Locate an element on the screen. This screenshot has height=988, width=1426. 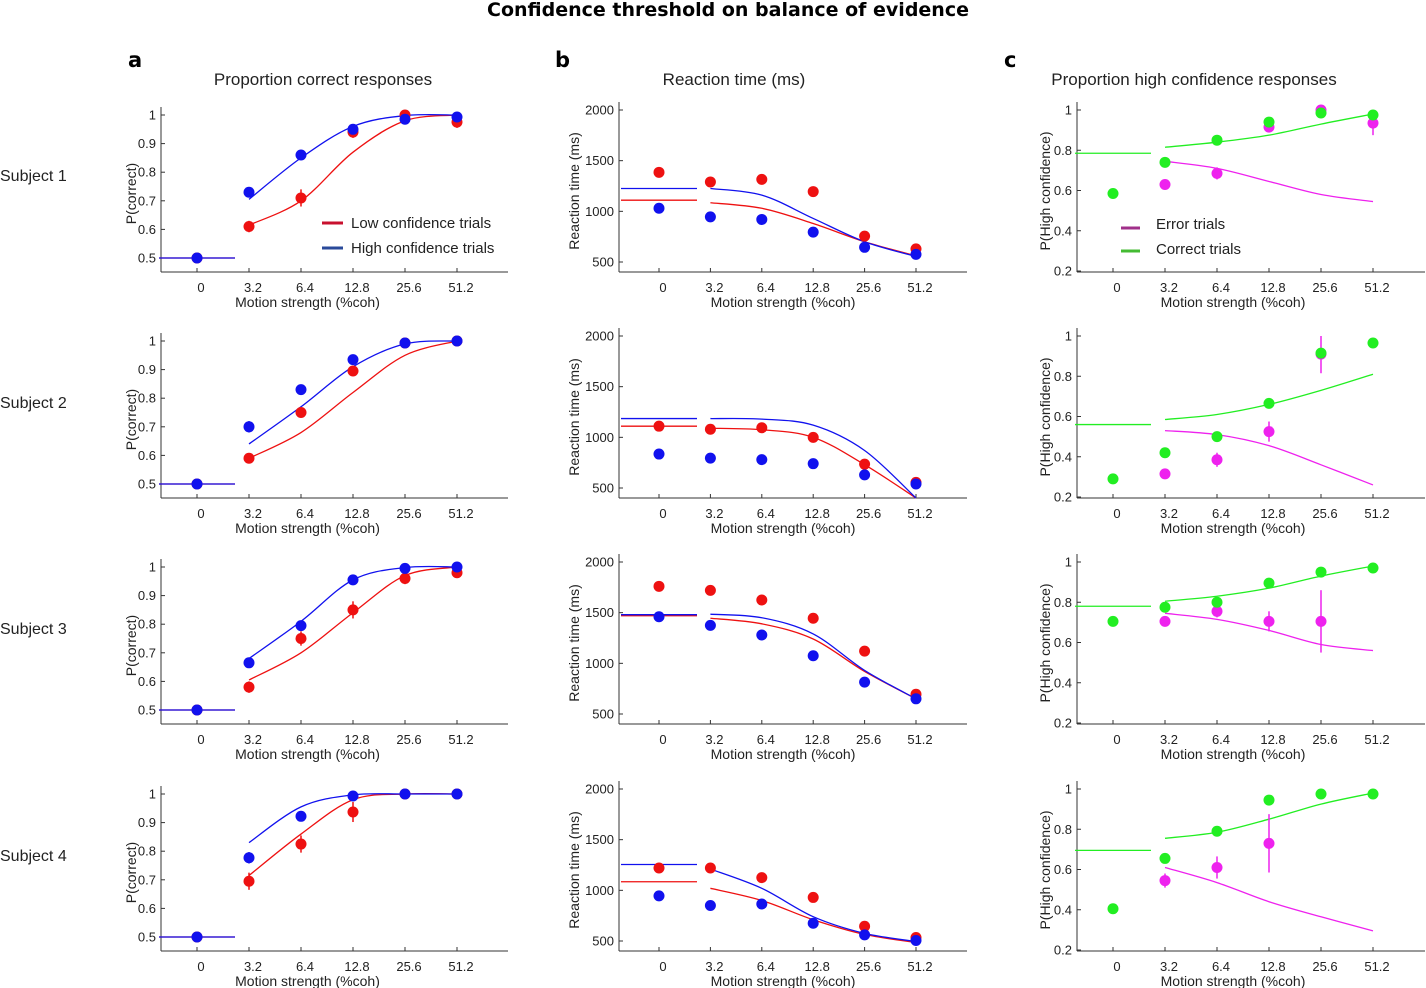
high-confidence-fit-curve is located at coordinates (813, 905).